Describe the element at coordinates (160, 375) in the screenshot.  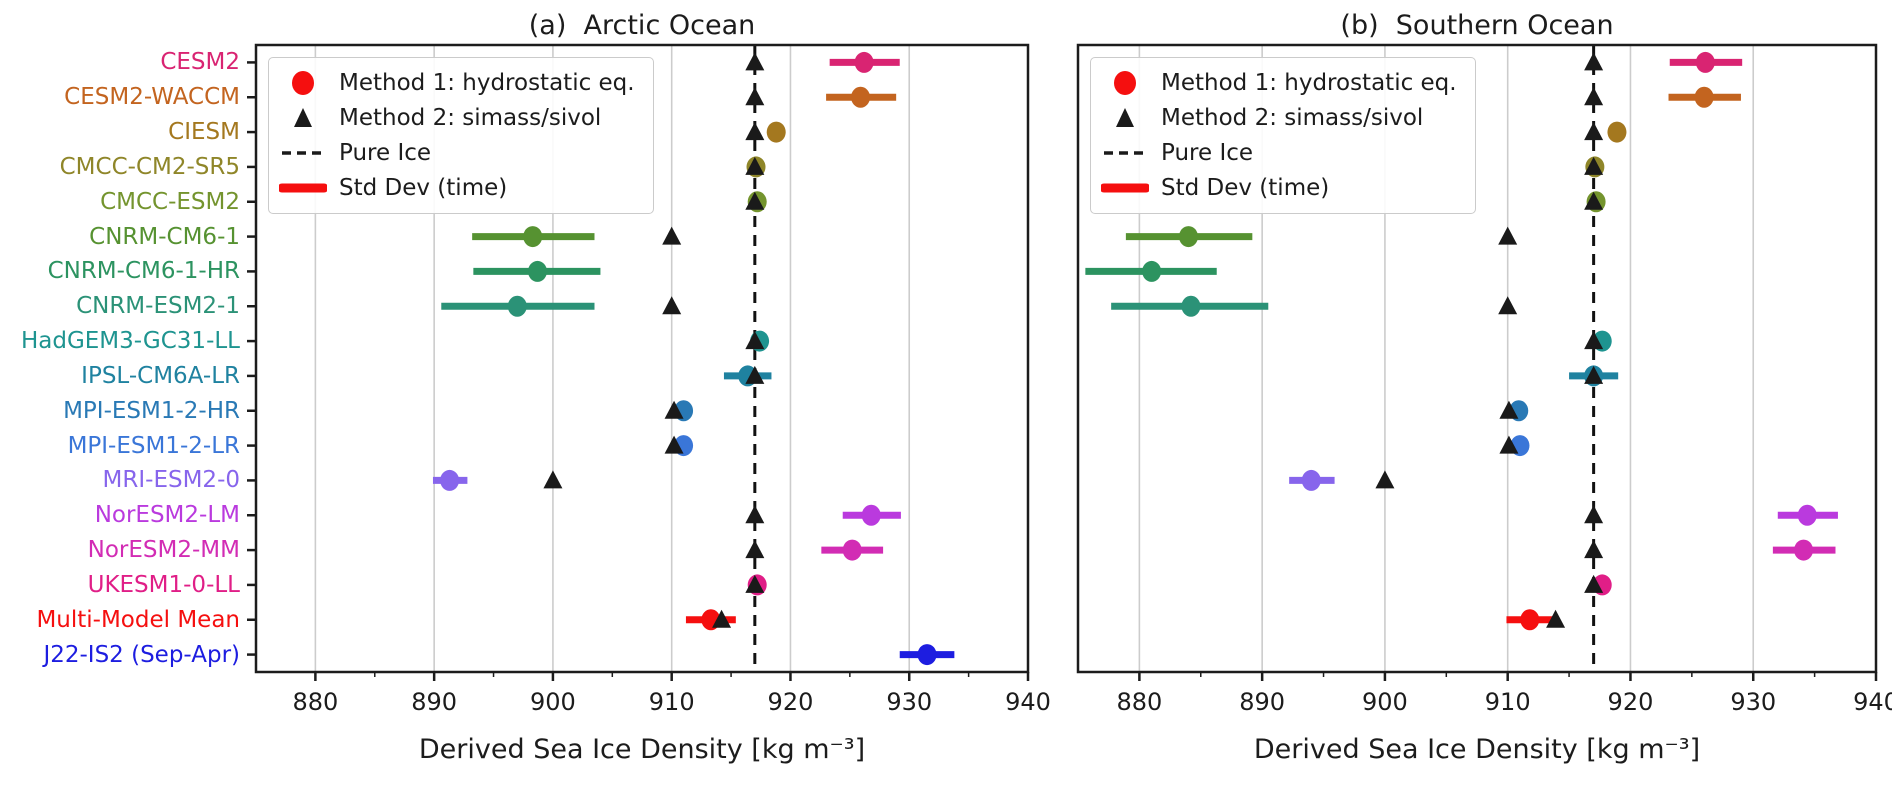
I see `model-label-IPSL-CM6A-LR: IPSL-CM6A-LR` at that location.